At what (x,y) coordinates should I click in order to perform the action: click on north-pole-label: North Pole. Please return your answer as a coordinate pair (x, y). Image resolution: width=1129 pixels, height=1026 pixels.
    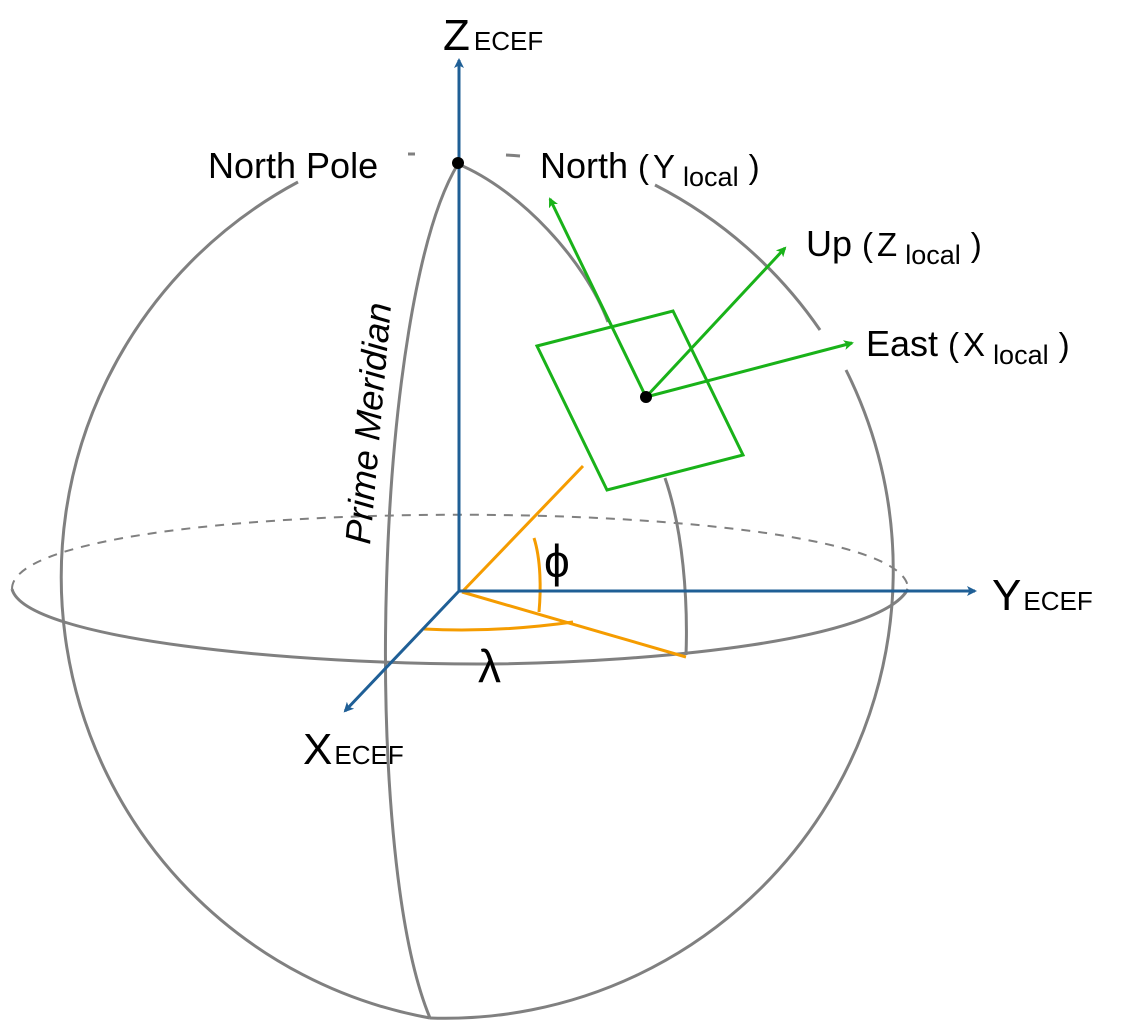
    Looking at the image, I should click on (293, 165).